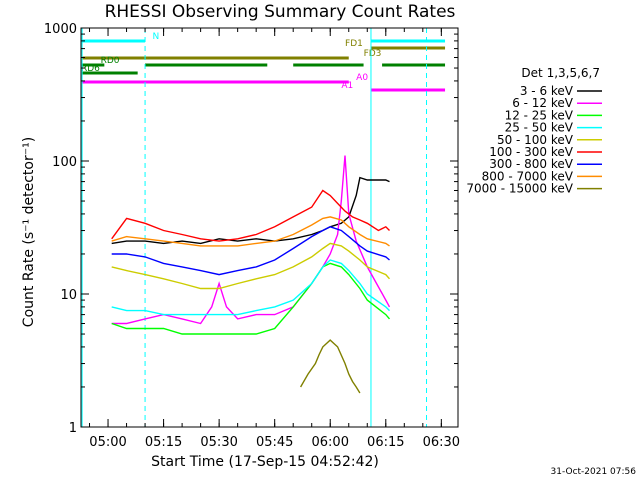  What do you see at coordinates (535, 140) in the screenshot?
I see `legend-label: 50 - 100 keV` at bounding box center [535, 140].